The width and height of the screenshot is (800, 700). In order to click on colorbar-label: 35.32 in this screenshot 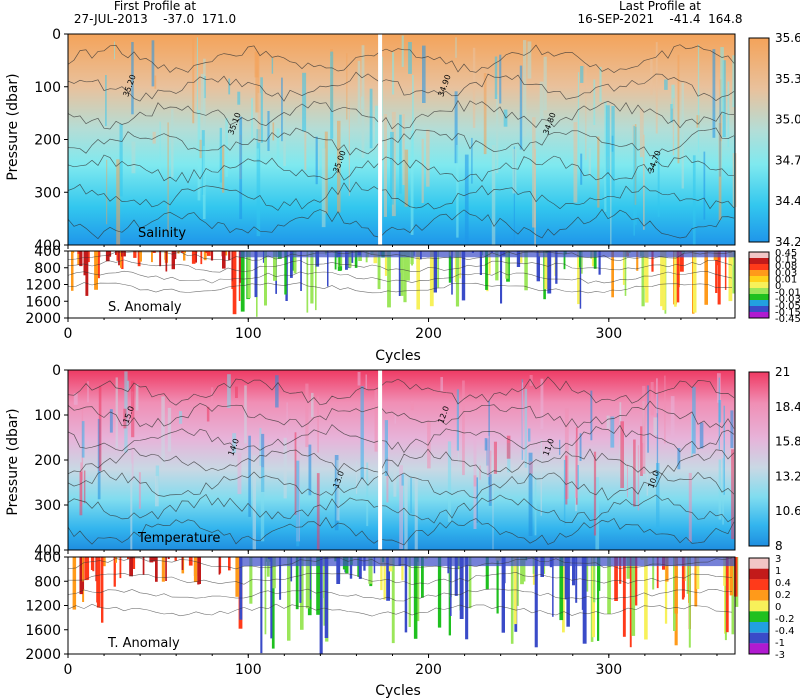, I will do `click(787, 79)`.